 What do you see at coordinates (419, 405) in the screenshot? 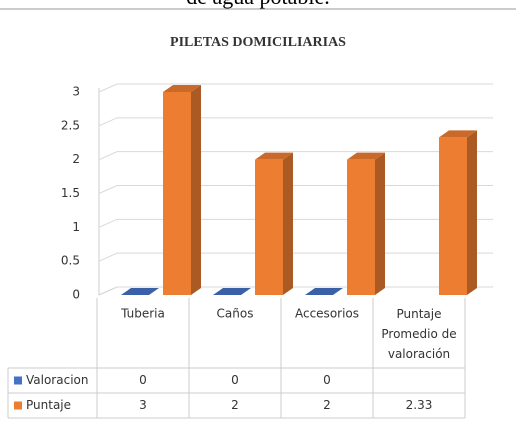
I see `table-value: 2.33` at bounding box center [419, 405].